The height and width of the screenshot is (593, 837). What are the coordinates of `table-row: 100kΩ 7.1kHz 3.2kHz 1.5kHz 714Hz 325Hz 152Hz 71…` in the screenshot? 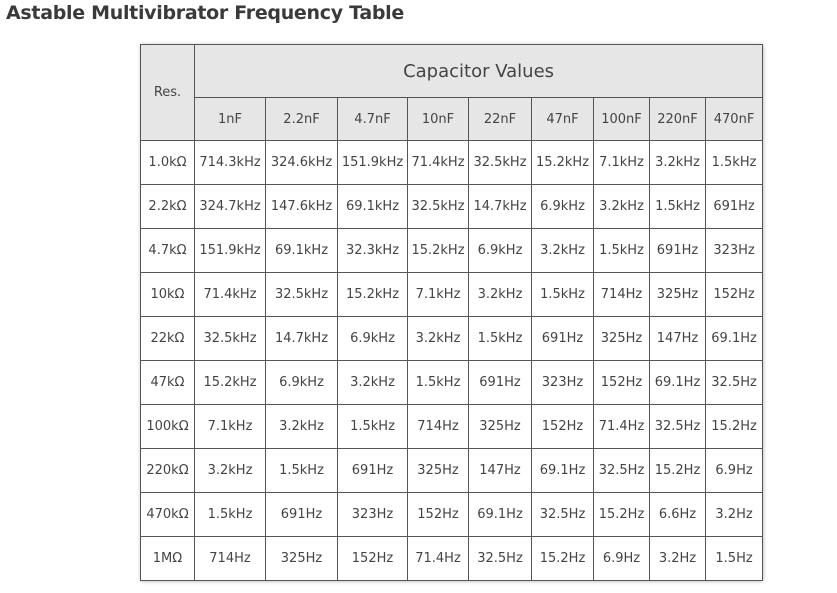 It's located at (452, 426).